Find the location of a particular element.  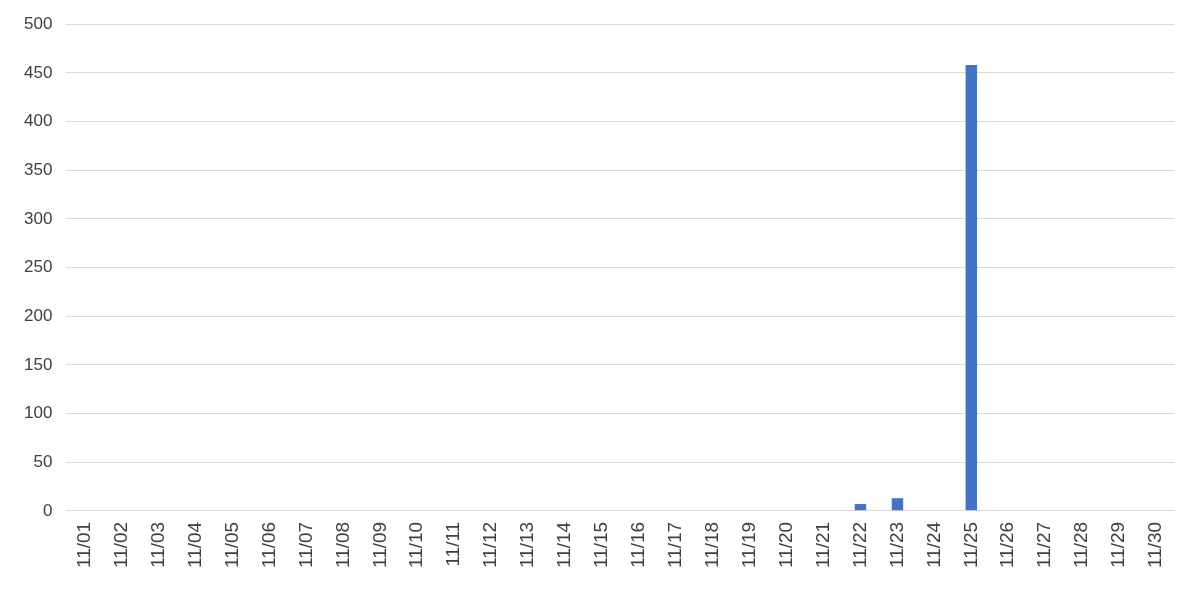

y-tick-label: 450 is located at coordinates (38, 72).